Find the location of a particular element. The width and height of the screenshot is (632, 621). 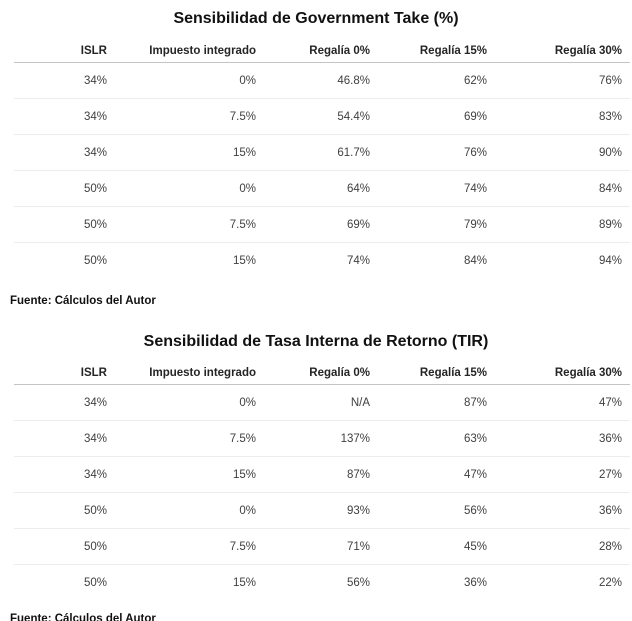

table-row: 50% 15% 74% 84% 94% is located at coordinates (322, 261).